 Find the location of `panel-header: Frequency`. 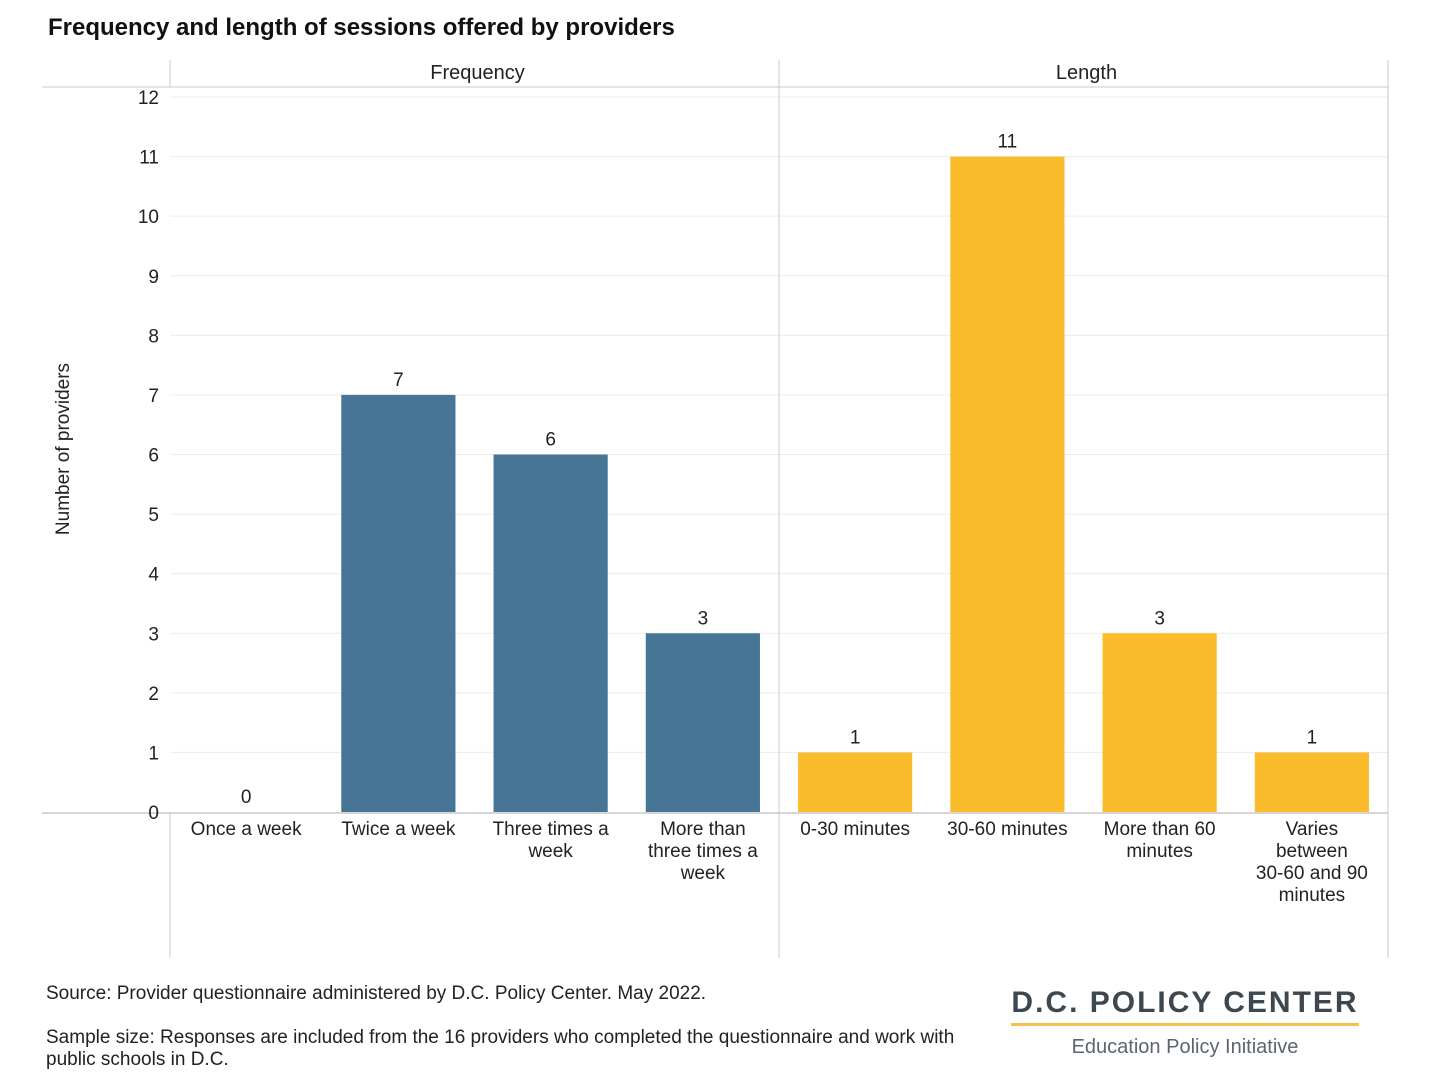

panel-header: Frequency is located at coordinates (477, 73).